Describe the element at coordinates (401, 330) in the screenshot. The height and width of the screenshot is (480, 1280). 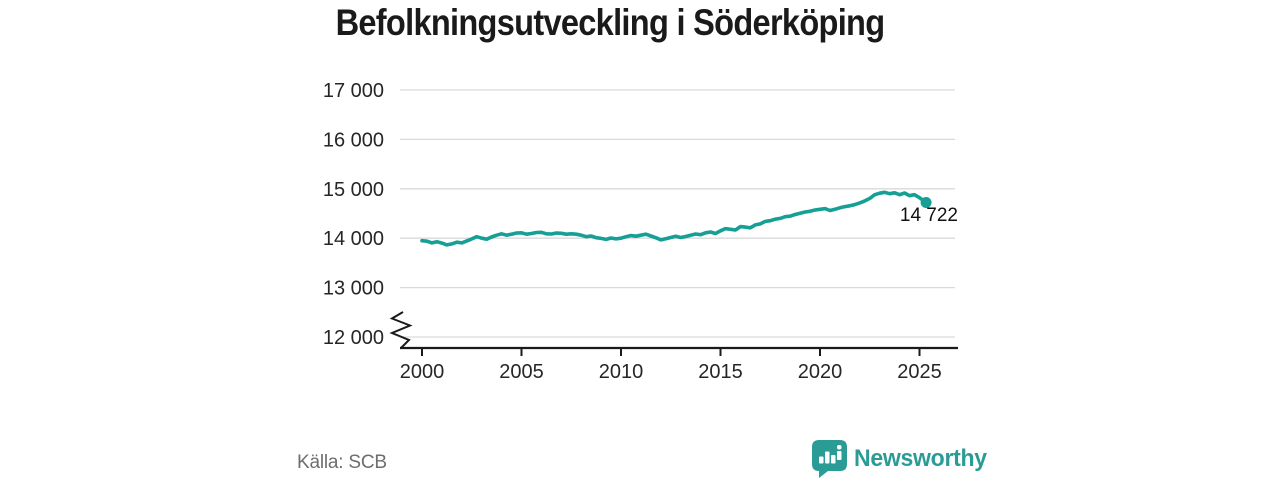
I see `y-axis-break-icon` at that location.